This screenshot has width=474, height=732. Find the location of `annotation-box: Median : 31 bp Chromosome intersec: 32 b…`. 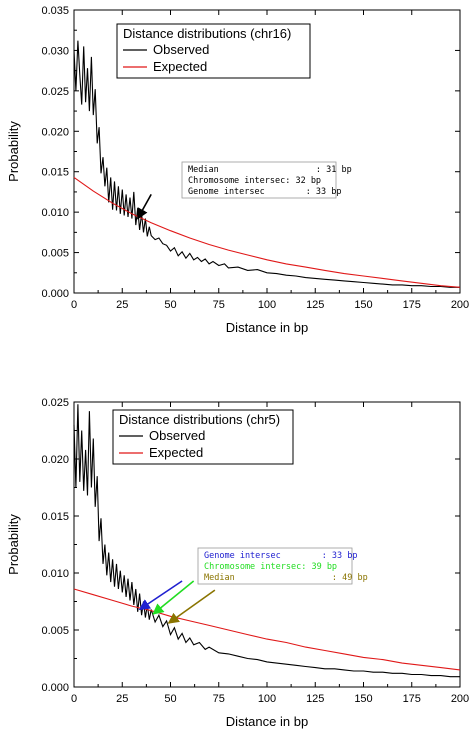

annotation-box: Median : 31 bp Chromosome intersec: 32 b… is located at coordinates (266, 180).